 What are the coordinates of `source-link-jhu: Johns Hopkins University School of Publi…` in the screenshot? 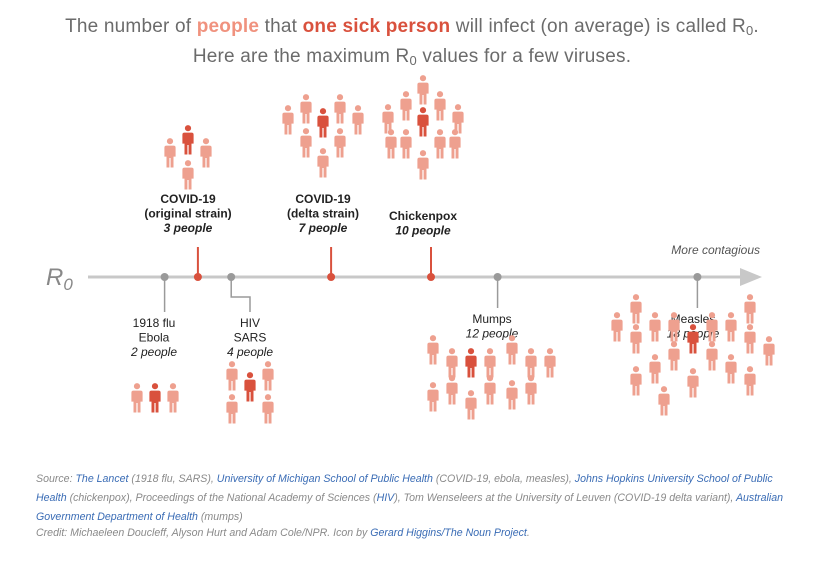 It's located at (404, 488).